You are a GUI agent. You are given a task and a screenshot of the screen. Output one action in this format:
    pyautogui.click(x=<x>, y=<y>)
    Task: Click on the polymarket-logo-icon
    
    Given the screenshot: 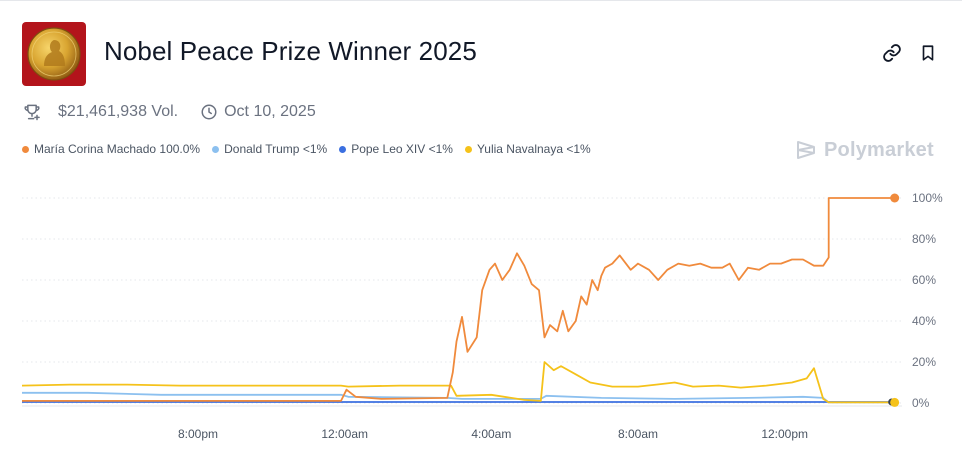 What is the action you would take?
    pyautogui.click(x=806, y=150)
    